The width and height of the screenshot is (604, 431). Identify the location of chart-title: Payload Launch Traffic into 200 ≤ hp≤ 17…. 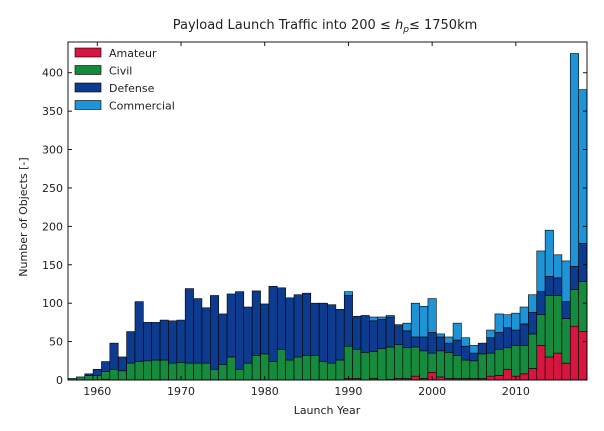
(325, 26).